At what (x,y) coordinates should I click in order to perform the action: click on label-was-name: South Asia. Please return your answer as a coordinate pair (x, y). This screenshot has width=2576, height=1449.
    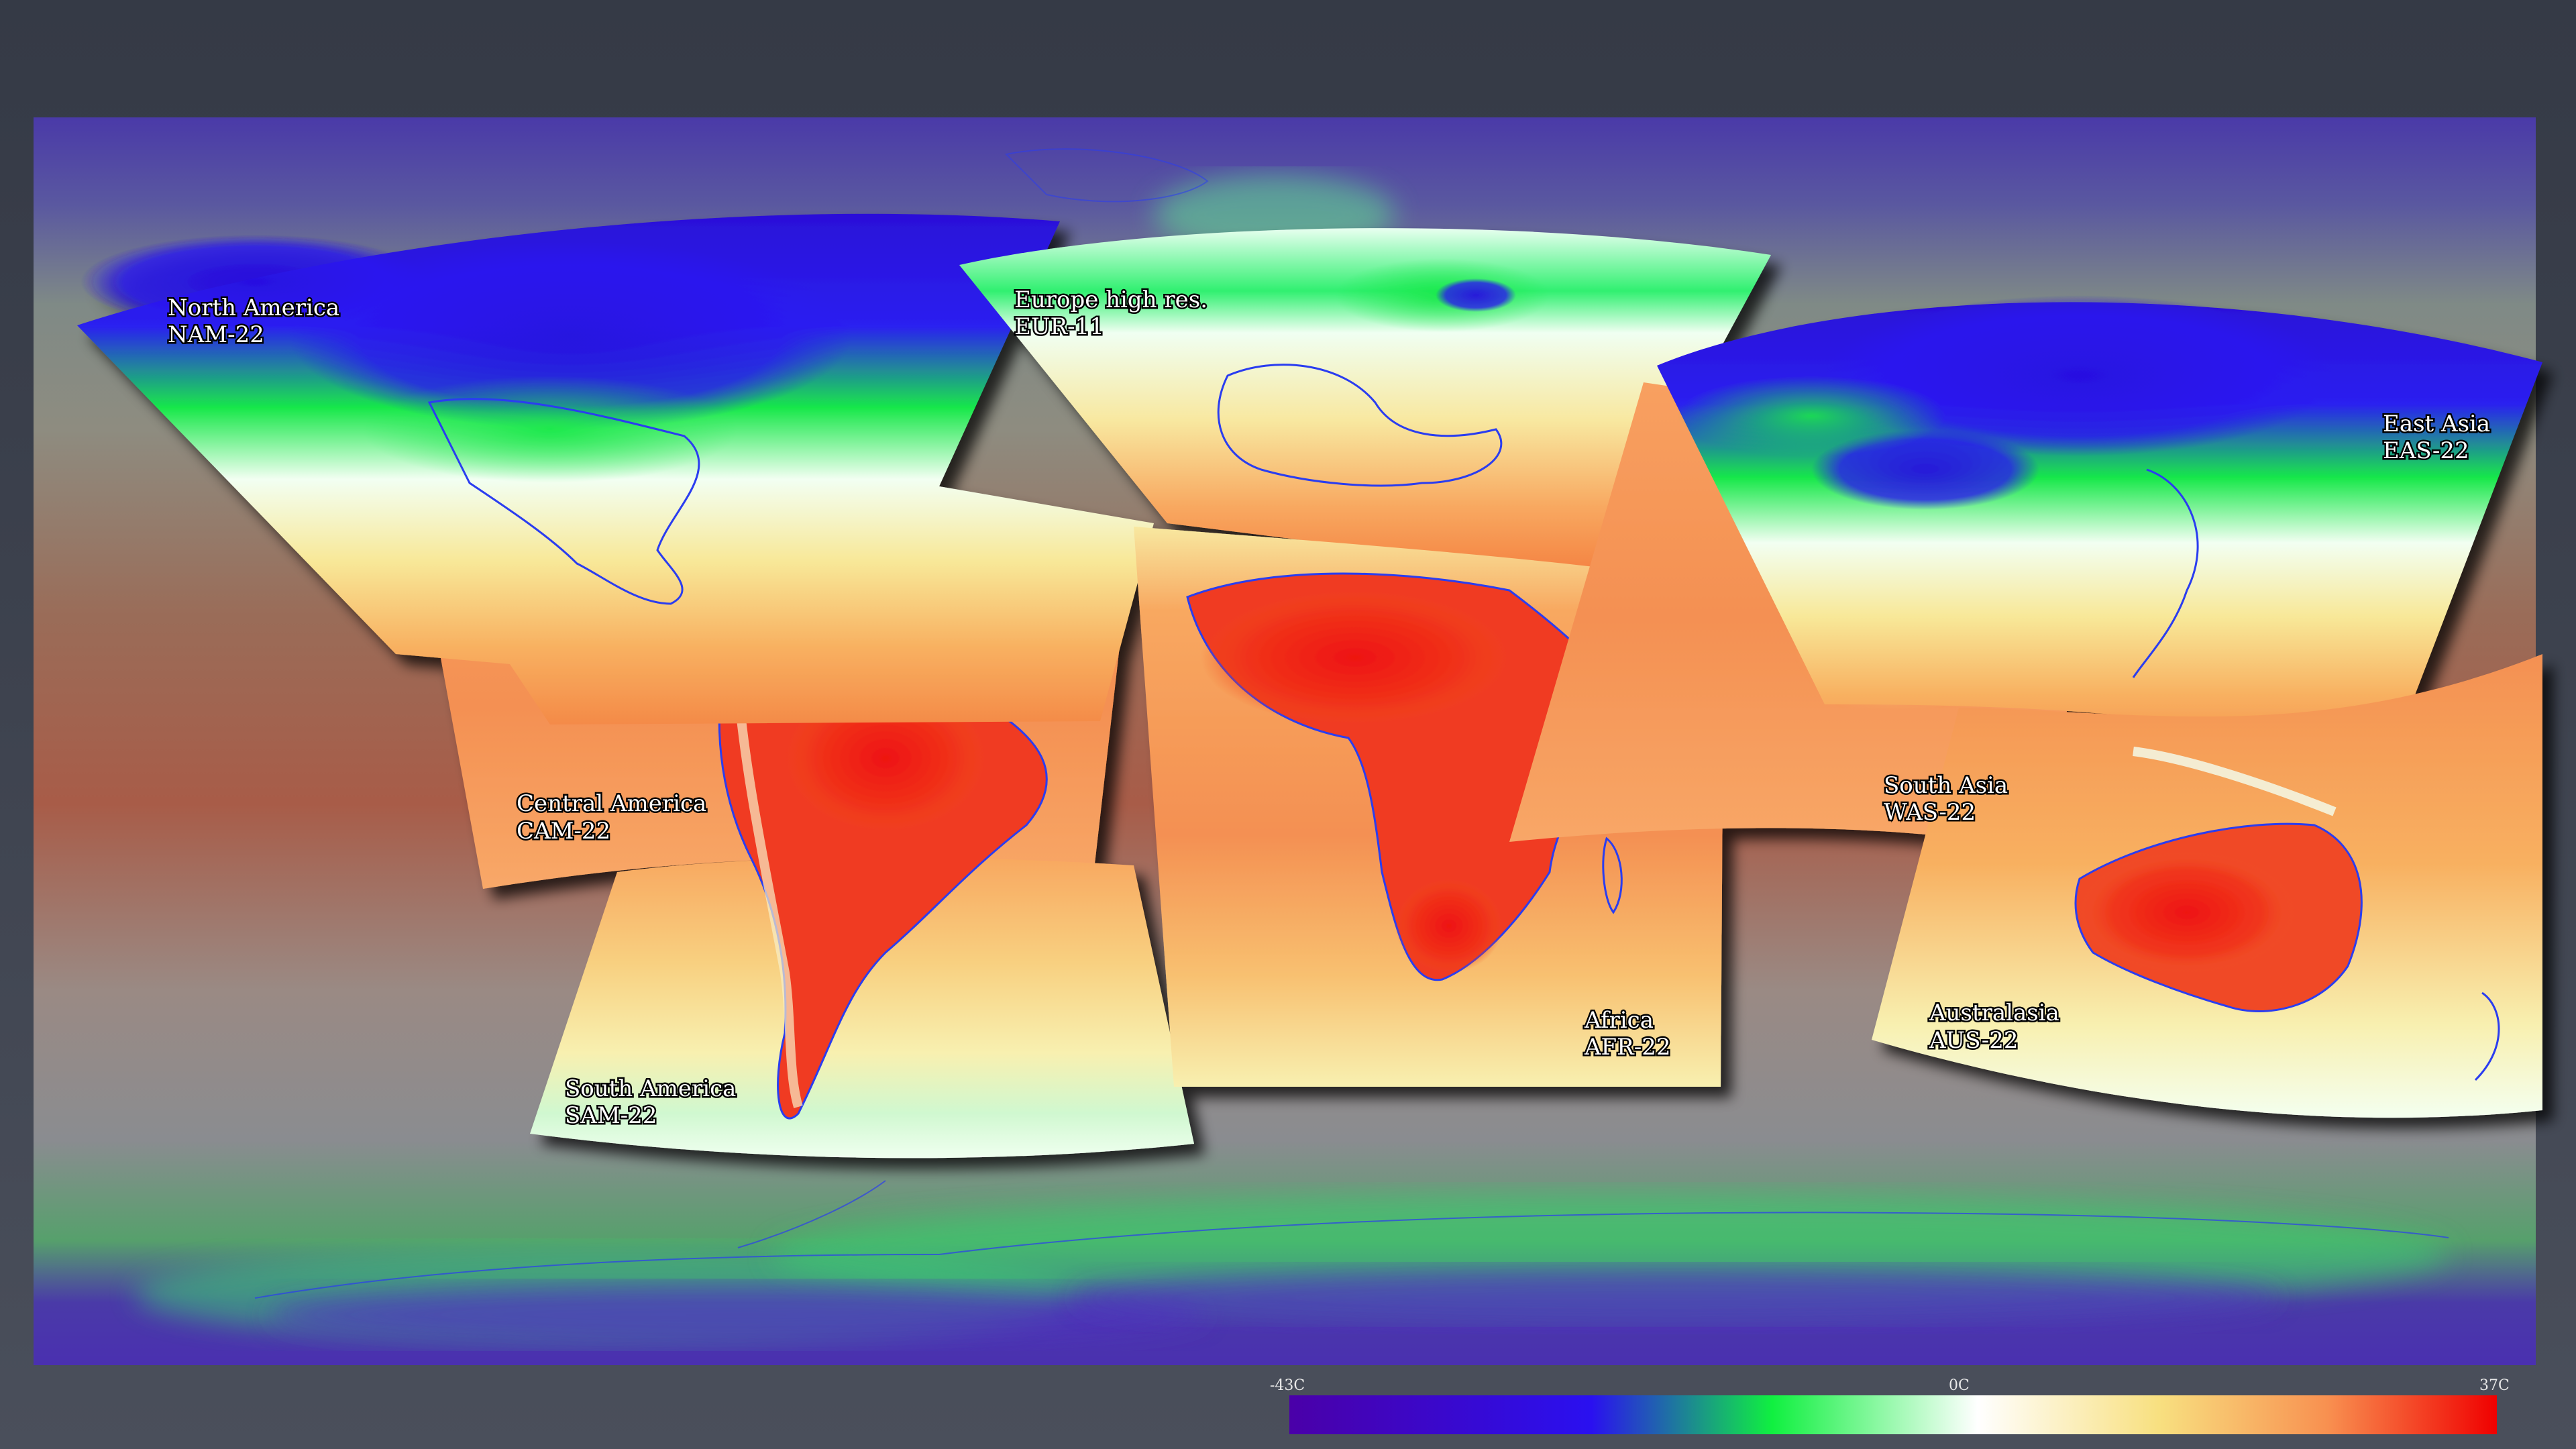
    Looking at the image, I should click on (1946, 785).